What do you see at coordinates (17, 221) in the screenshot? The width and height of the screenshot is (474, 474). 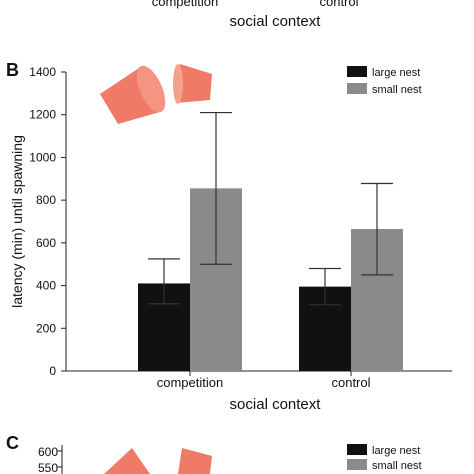 I see `y-axis-title: latency (min) until spawning` at bounding box center [17, 221].